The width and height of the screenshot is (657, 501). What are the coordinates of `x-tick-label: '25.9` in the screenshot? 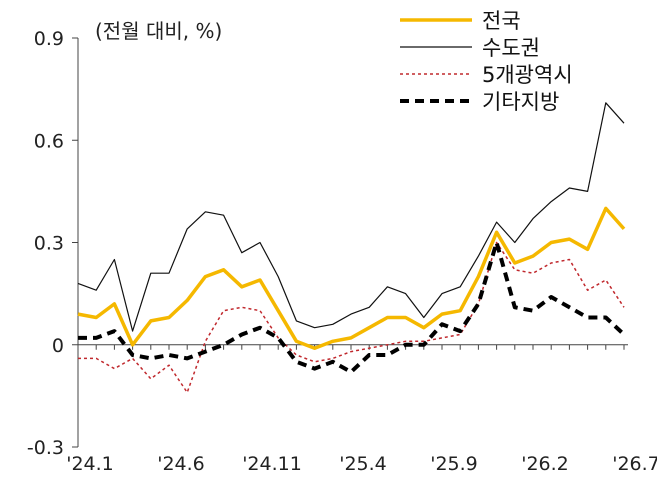 It's located at (454, 464).